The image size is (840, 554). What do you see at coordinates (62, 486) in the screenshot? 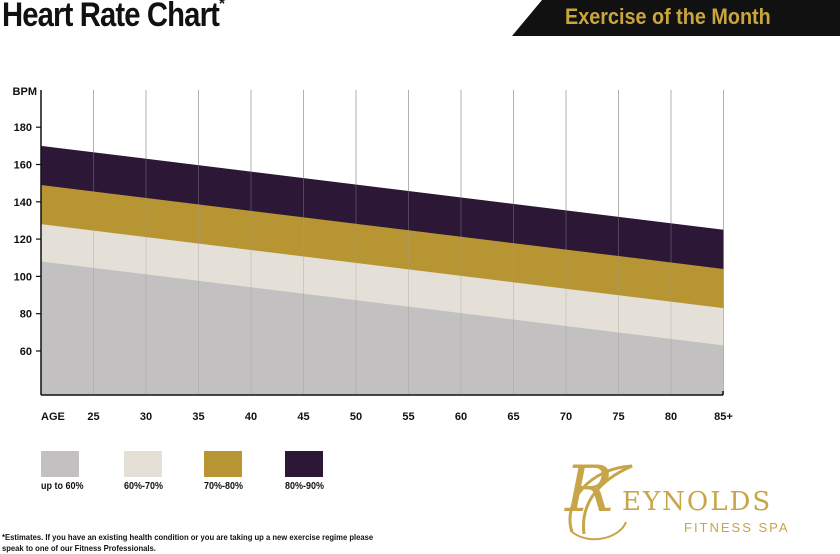
I see `legend-label-zone1: up to 60%` at bounding box center [62, 486].